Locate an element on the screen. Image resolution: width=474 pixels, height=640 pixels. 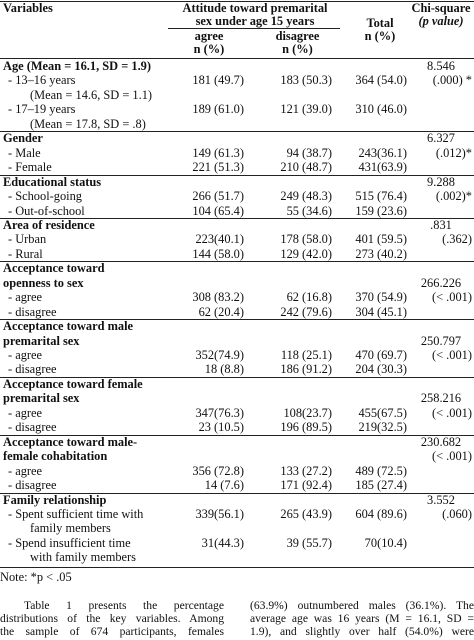
cell-chi-square: 250.797 is located at coordinates (441, 340).